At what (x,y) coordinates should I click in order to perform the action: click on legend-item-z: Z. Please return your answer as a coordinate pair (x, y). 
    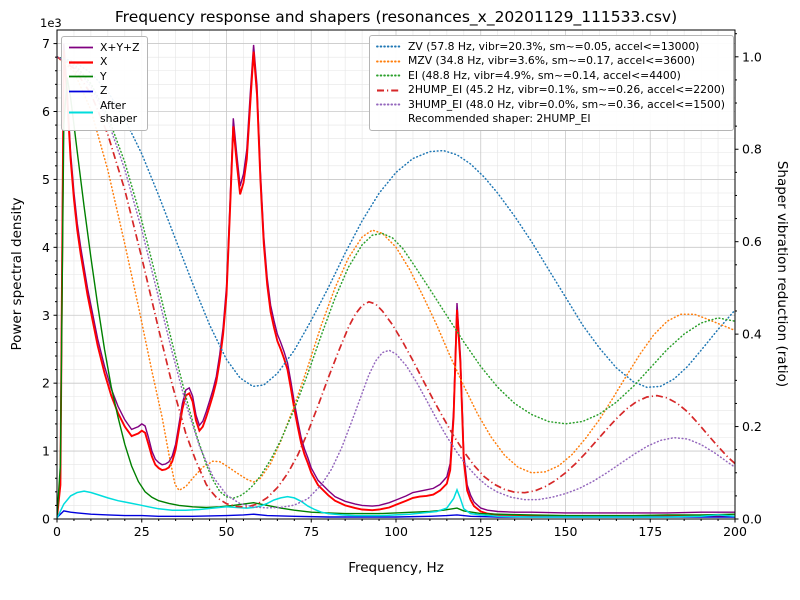
    Looking at the image, I should click on (103, 90).